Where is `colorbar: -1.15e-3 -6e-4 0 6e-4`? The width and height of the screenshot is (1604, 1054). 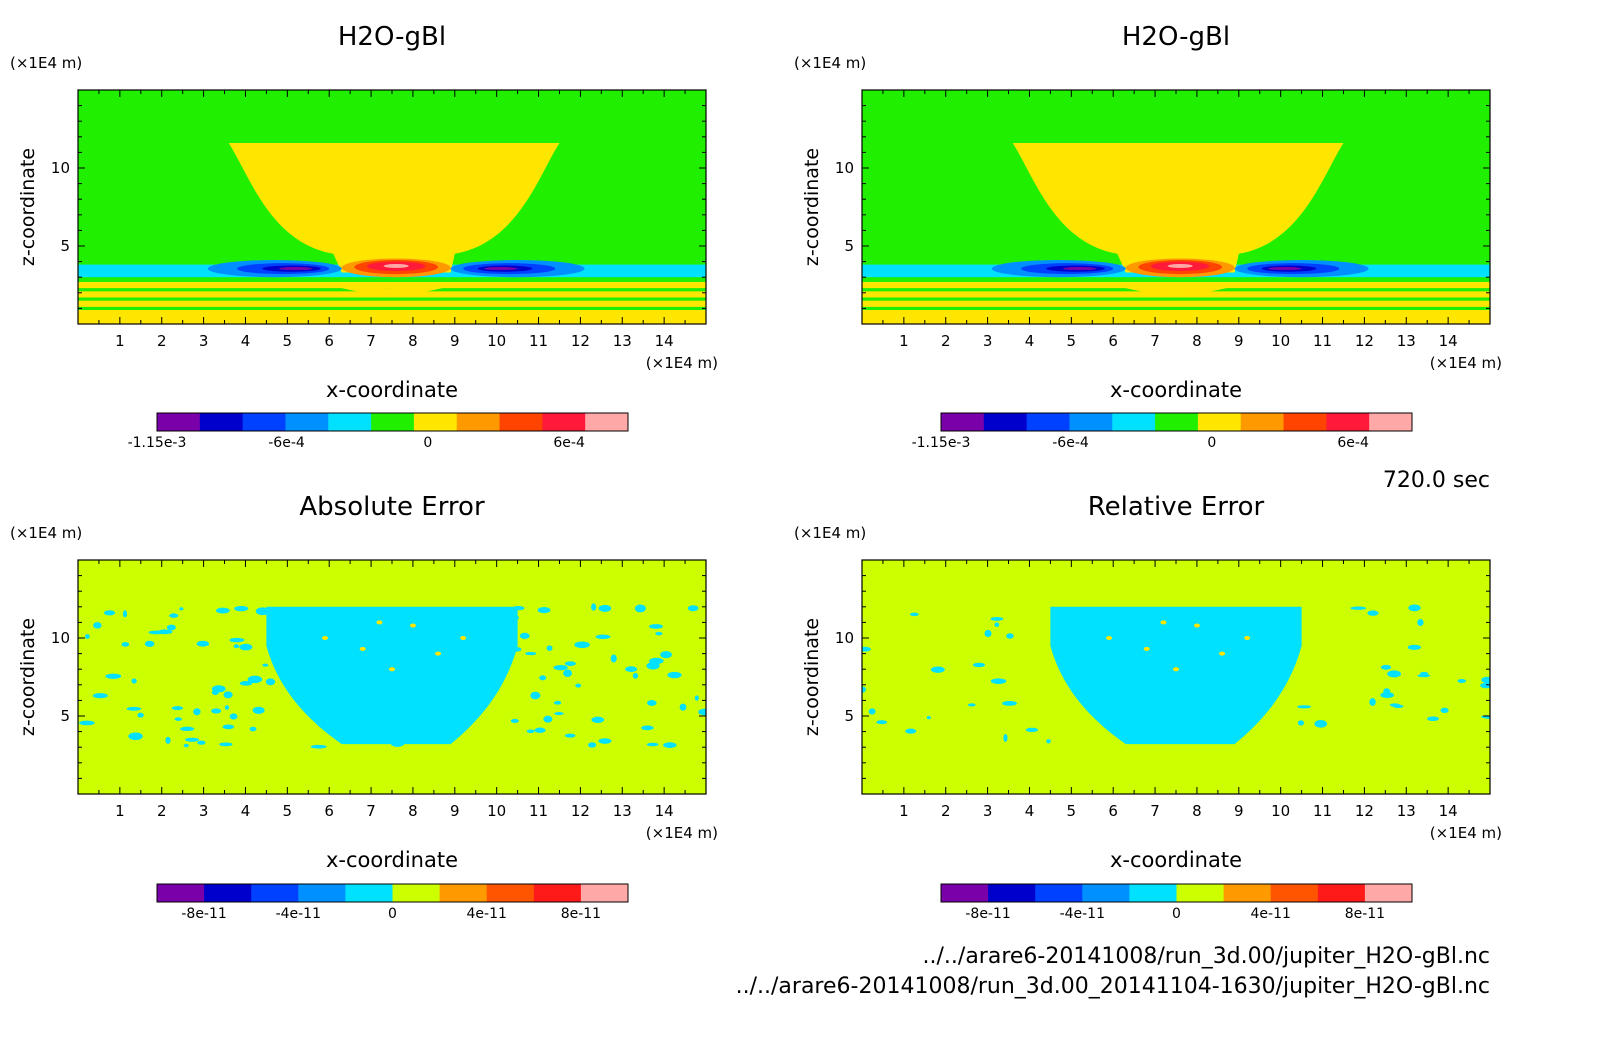 colorbar: -1.15e-3 -6e-4 0 6e-4 is located at coordinates (1162, 431).